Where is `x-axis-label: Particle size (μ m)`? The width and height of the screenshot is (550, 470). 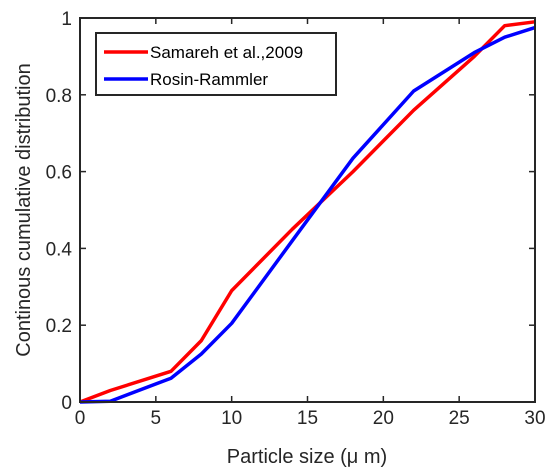
x-axis-label: Particle size (μ m) is located at coordinates (307, 457).